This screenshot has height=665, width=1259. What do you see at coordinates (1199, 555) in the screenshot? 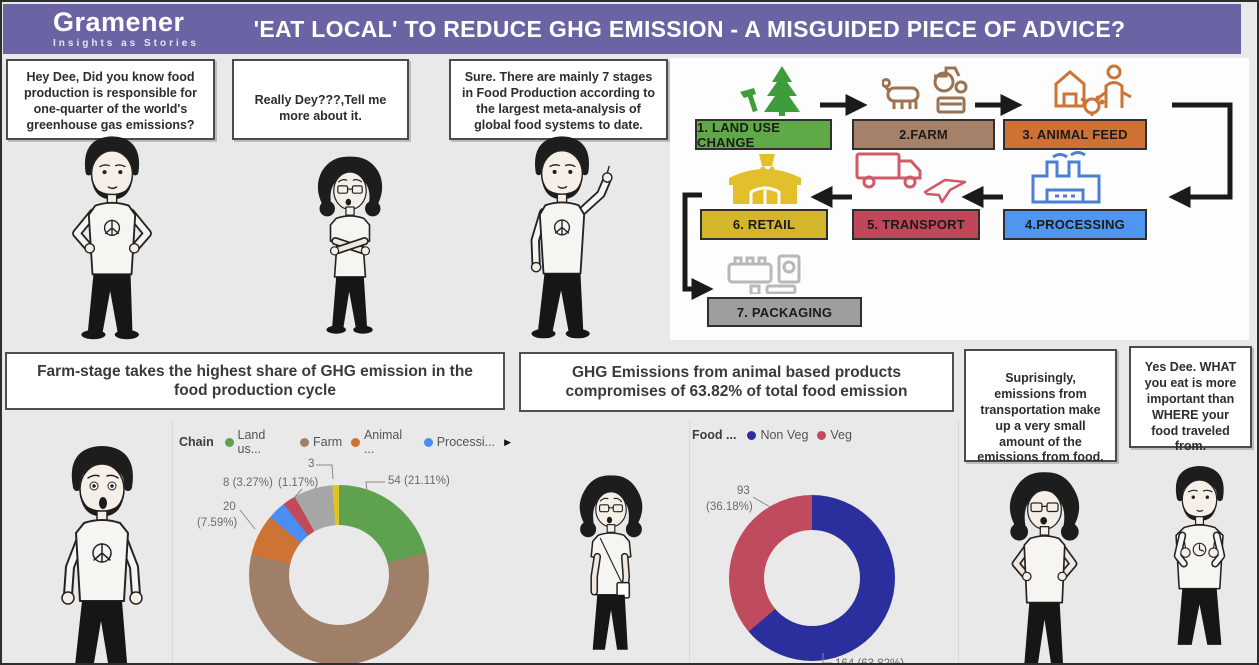
I see `character-man-thumbs-up` at bounding box center [1199, 555].